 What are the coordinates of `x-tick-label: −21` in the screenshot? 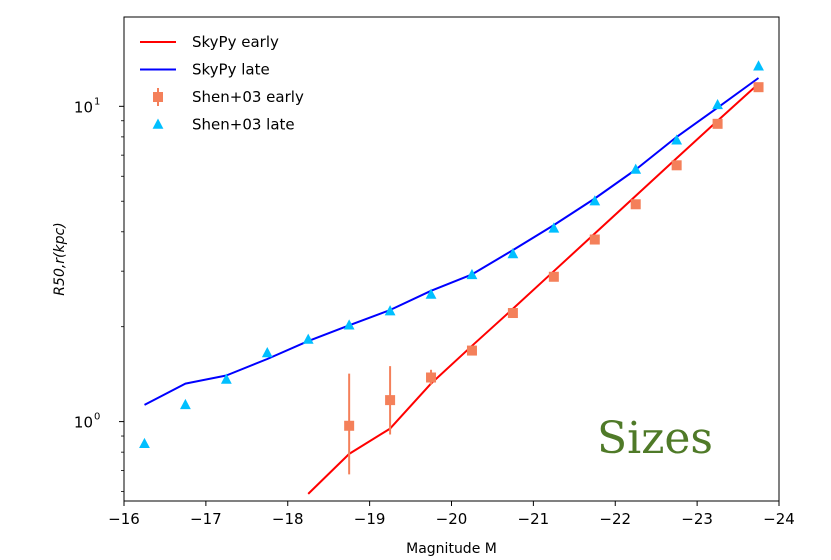 It's located at (534, 519).